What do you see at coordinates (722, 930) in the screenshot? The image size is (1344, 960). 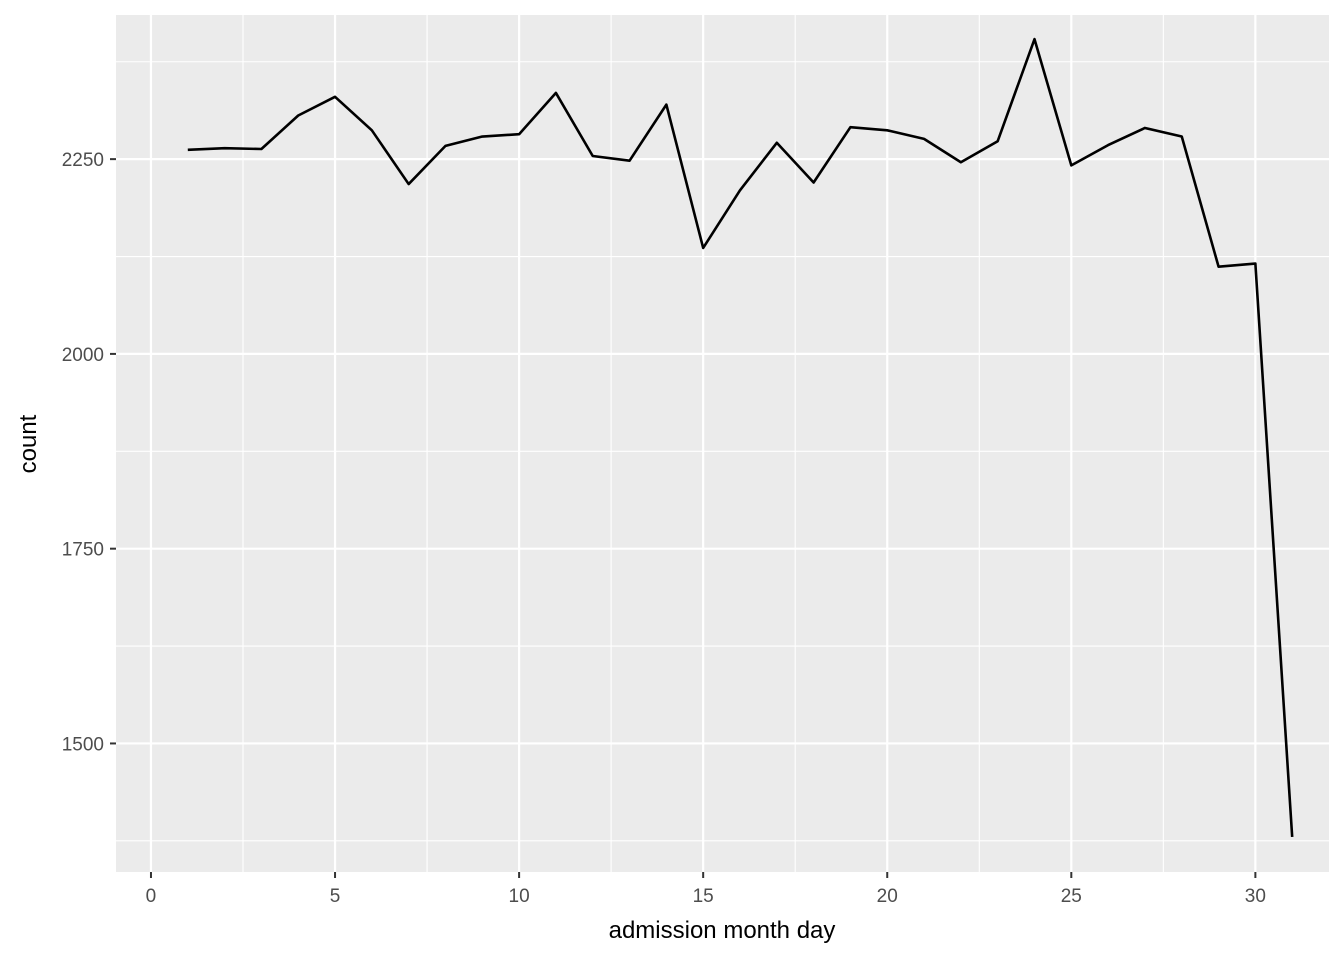 I see `x-axis-title: admission month day` at bounding box center [722, 930].